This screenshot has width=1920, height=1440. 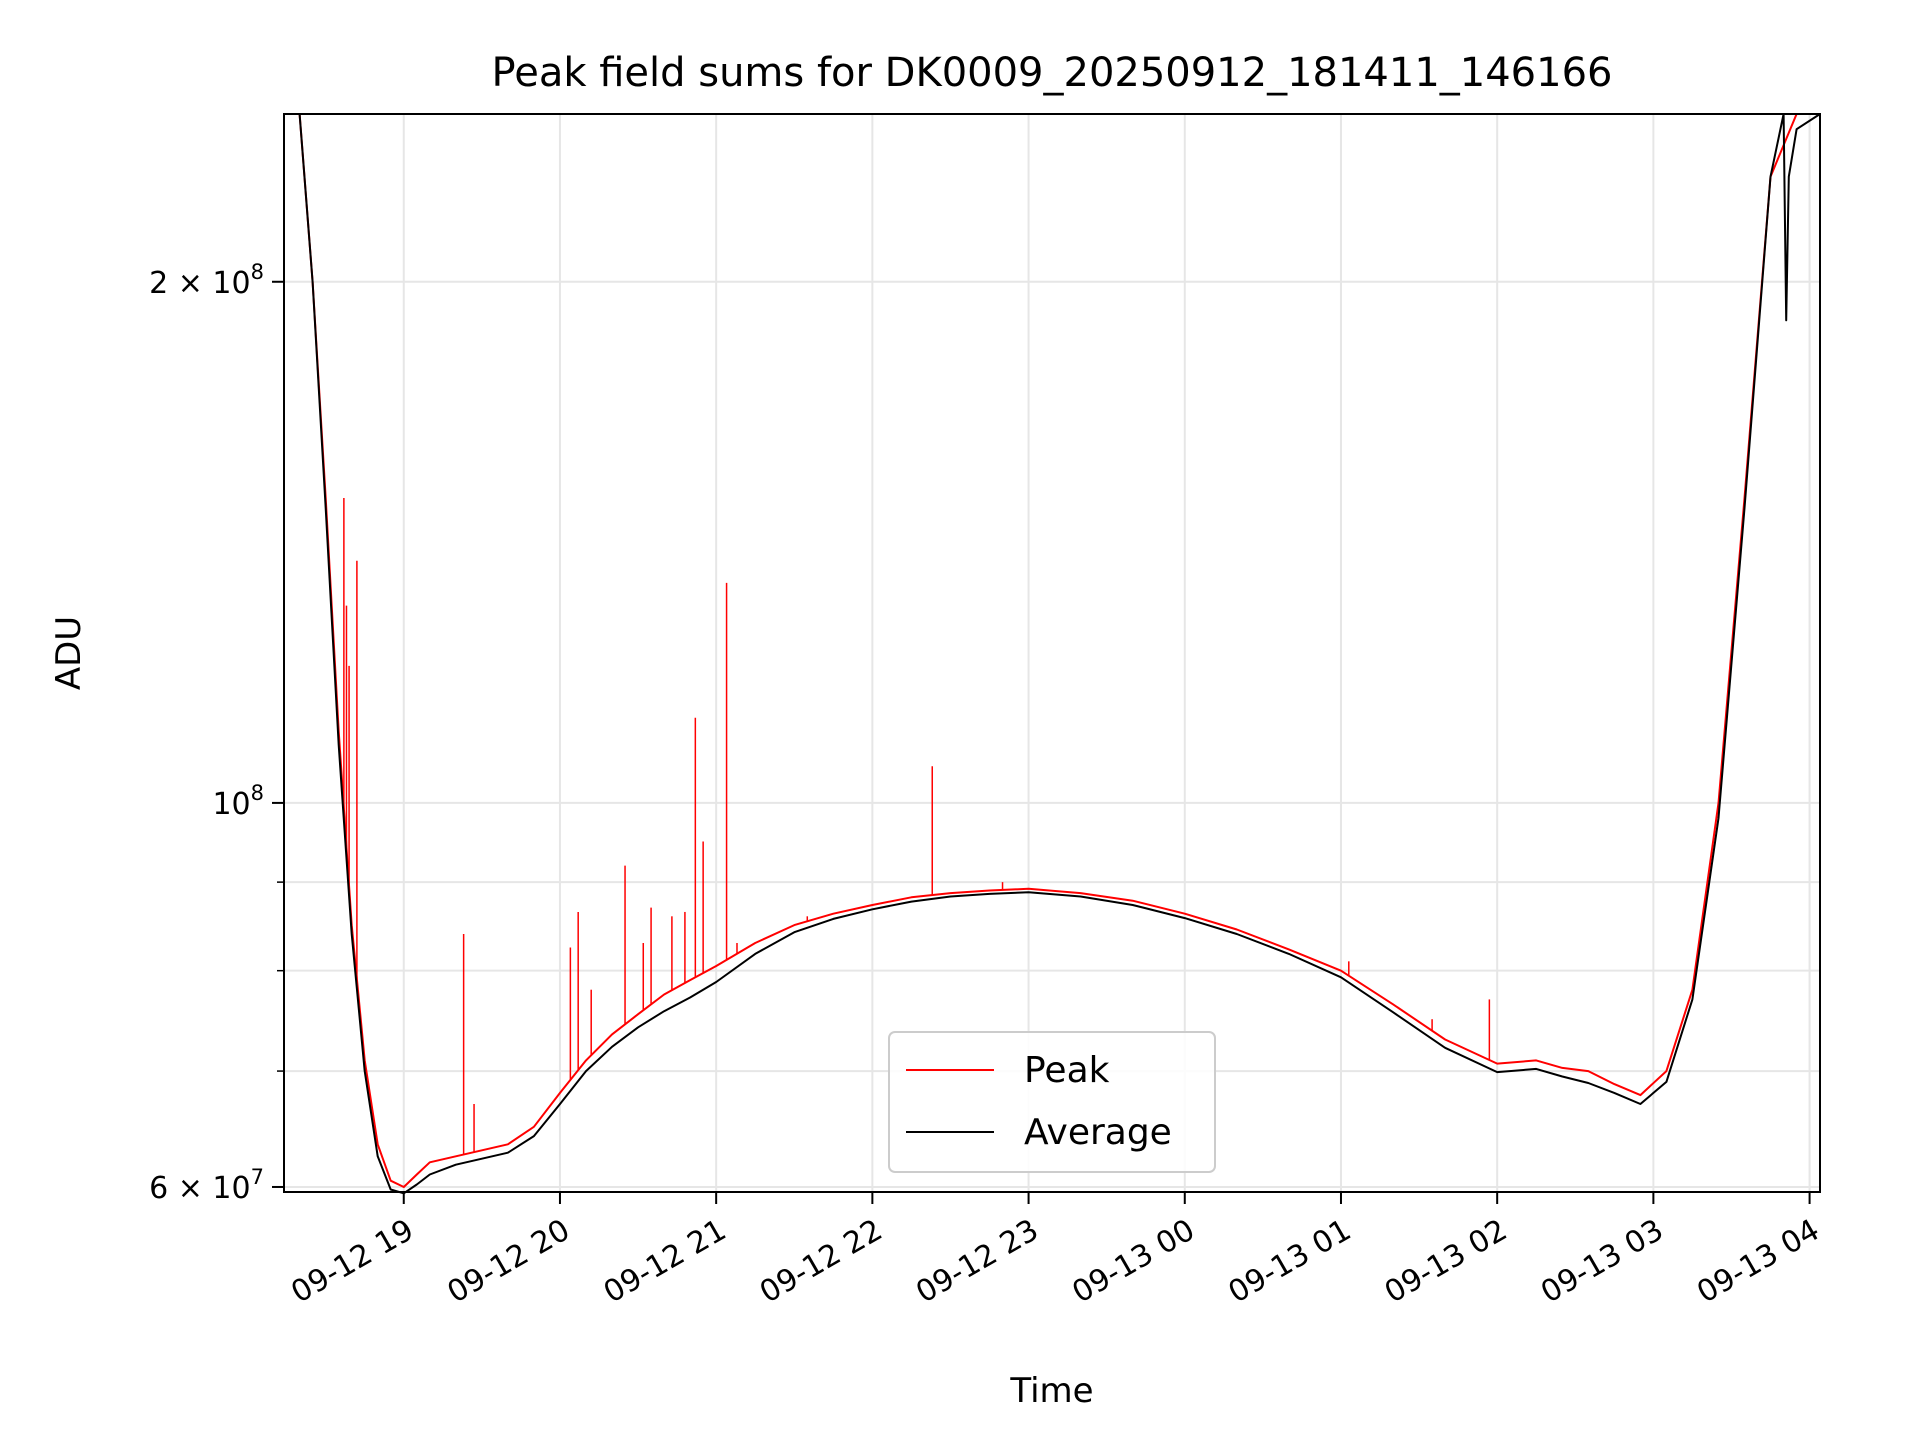 What do you see at coordinates (199, 1188) in the screenshot?
I see `y-tick-label-base: 6 × 10` at bounding box center [199, 1188].